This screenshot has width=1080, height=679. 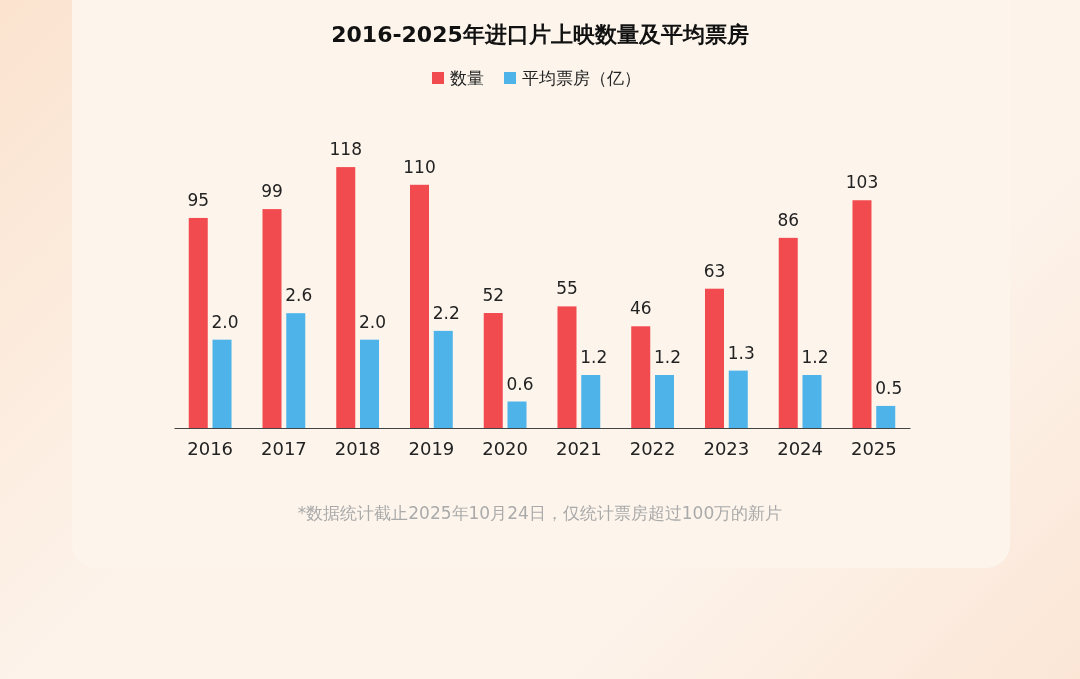 I want to click on legend-label: 数量, so click(x=467, y=78).